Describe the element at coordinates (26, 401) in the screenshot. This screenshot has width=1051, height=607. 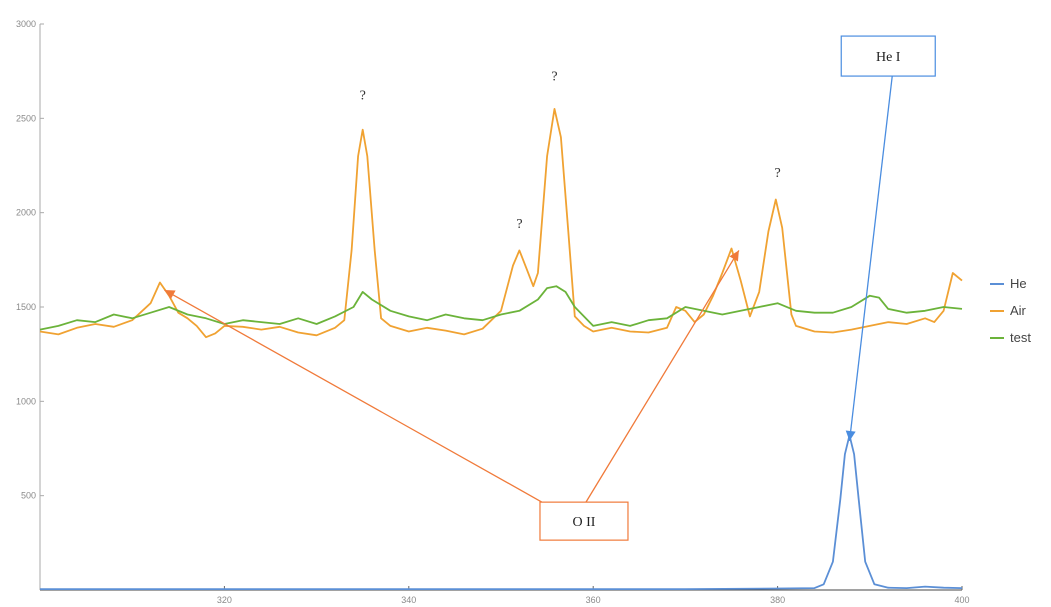
I see `y-tick-label: 1000` at that location.